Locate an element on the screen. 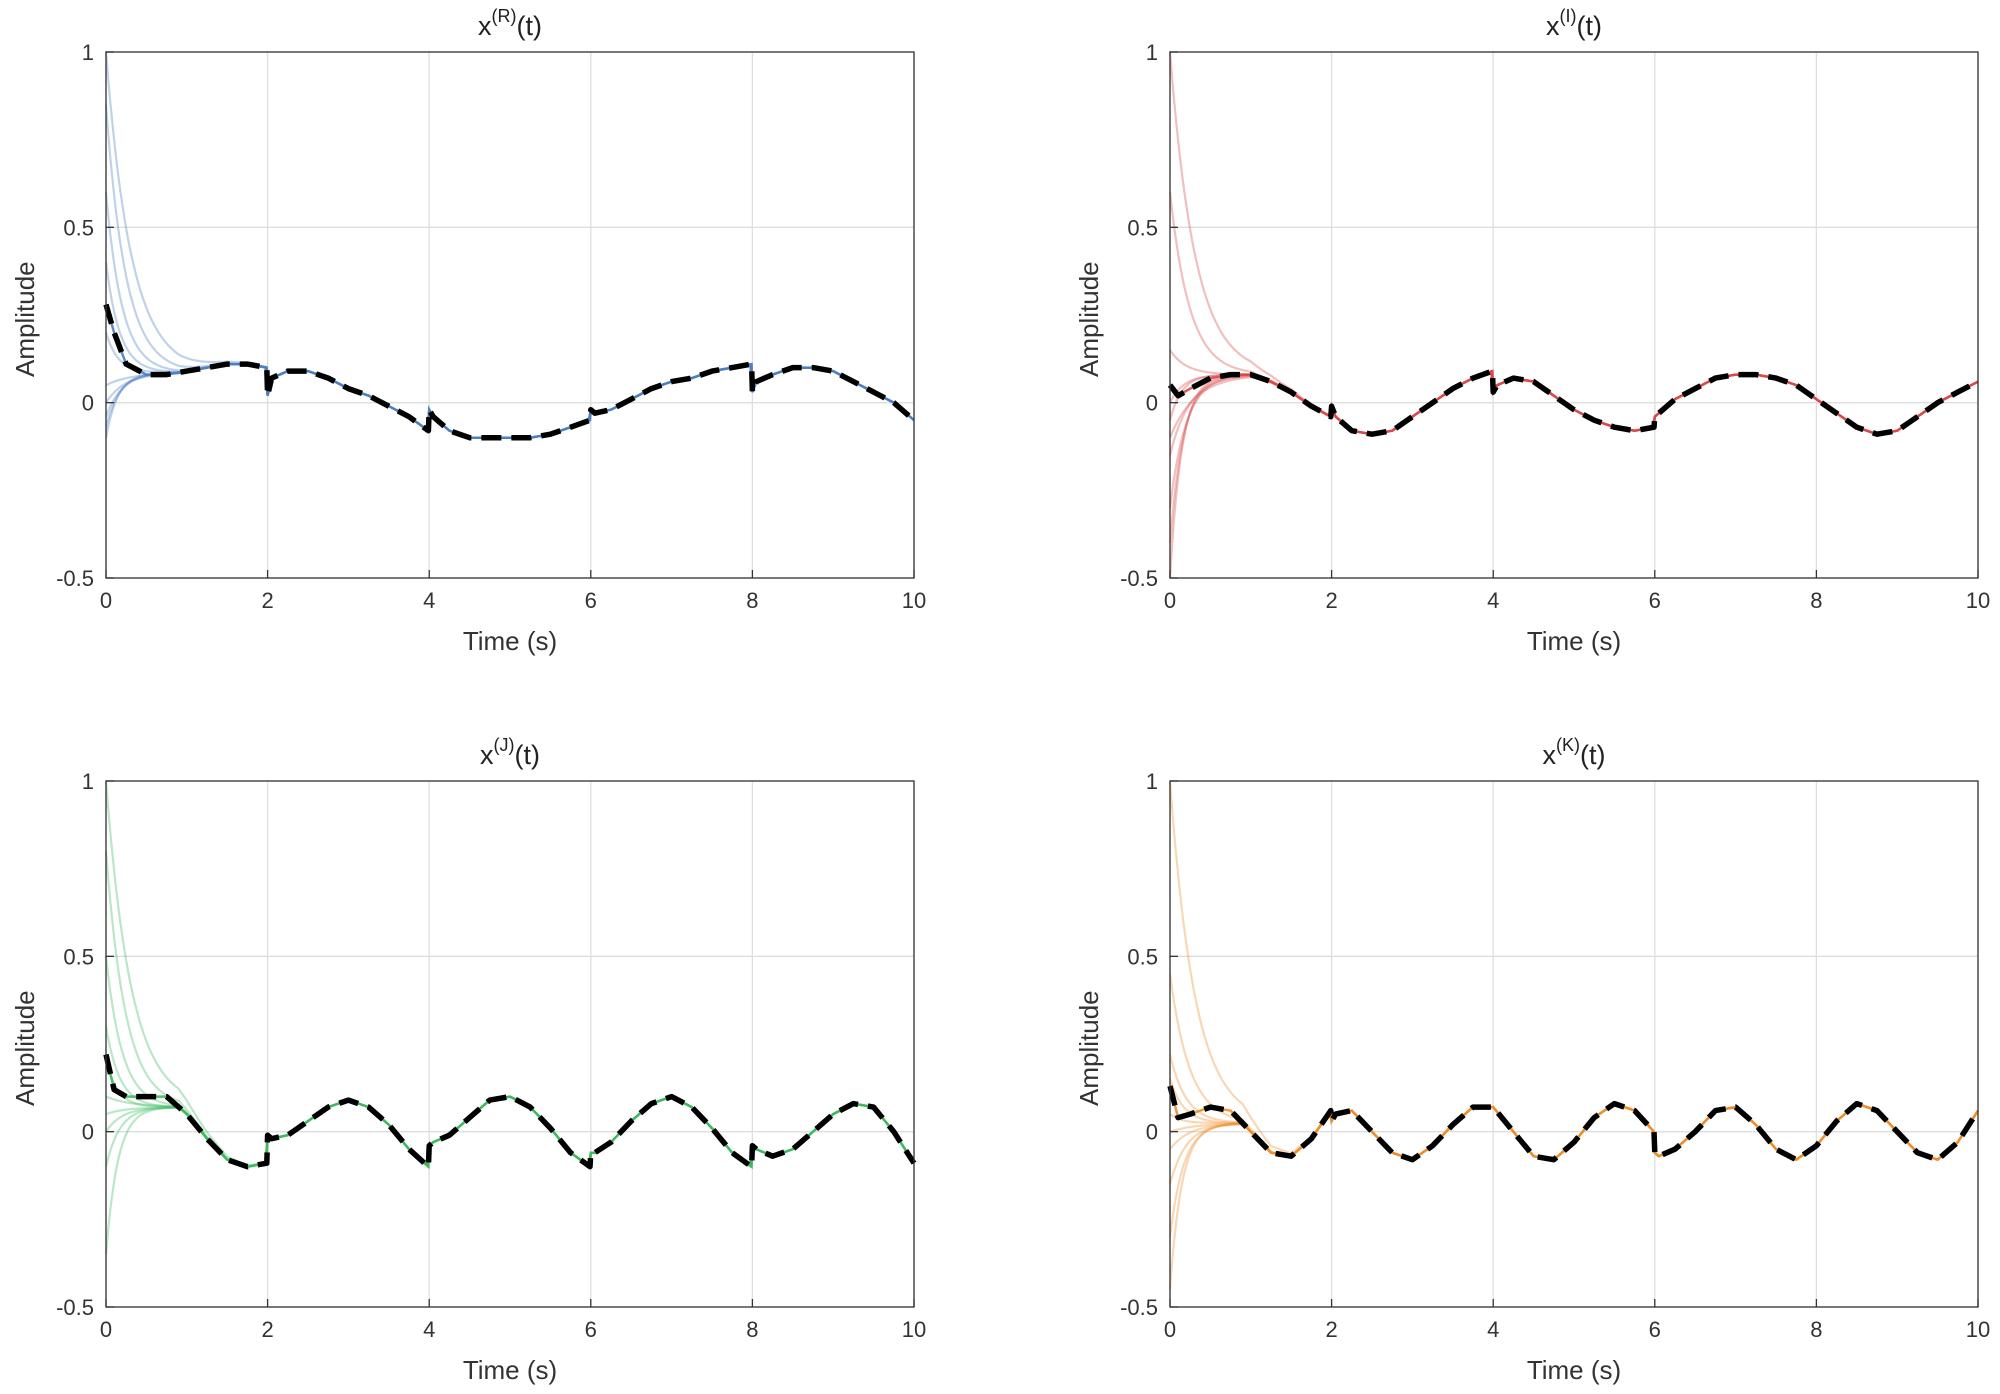  subplot-title: x(I)(t) is located at coordinates (1574, 23).